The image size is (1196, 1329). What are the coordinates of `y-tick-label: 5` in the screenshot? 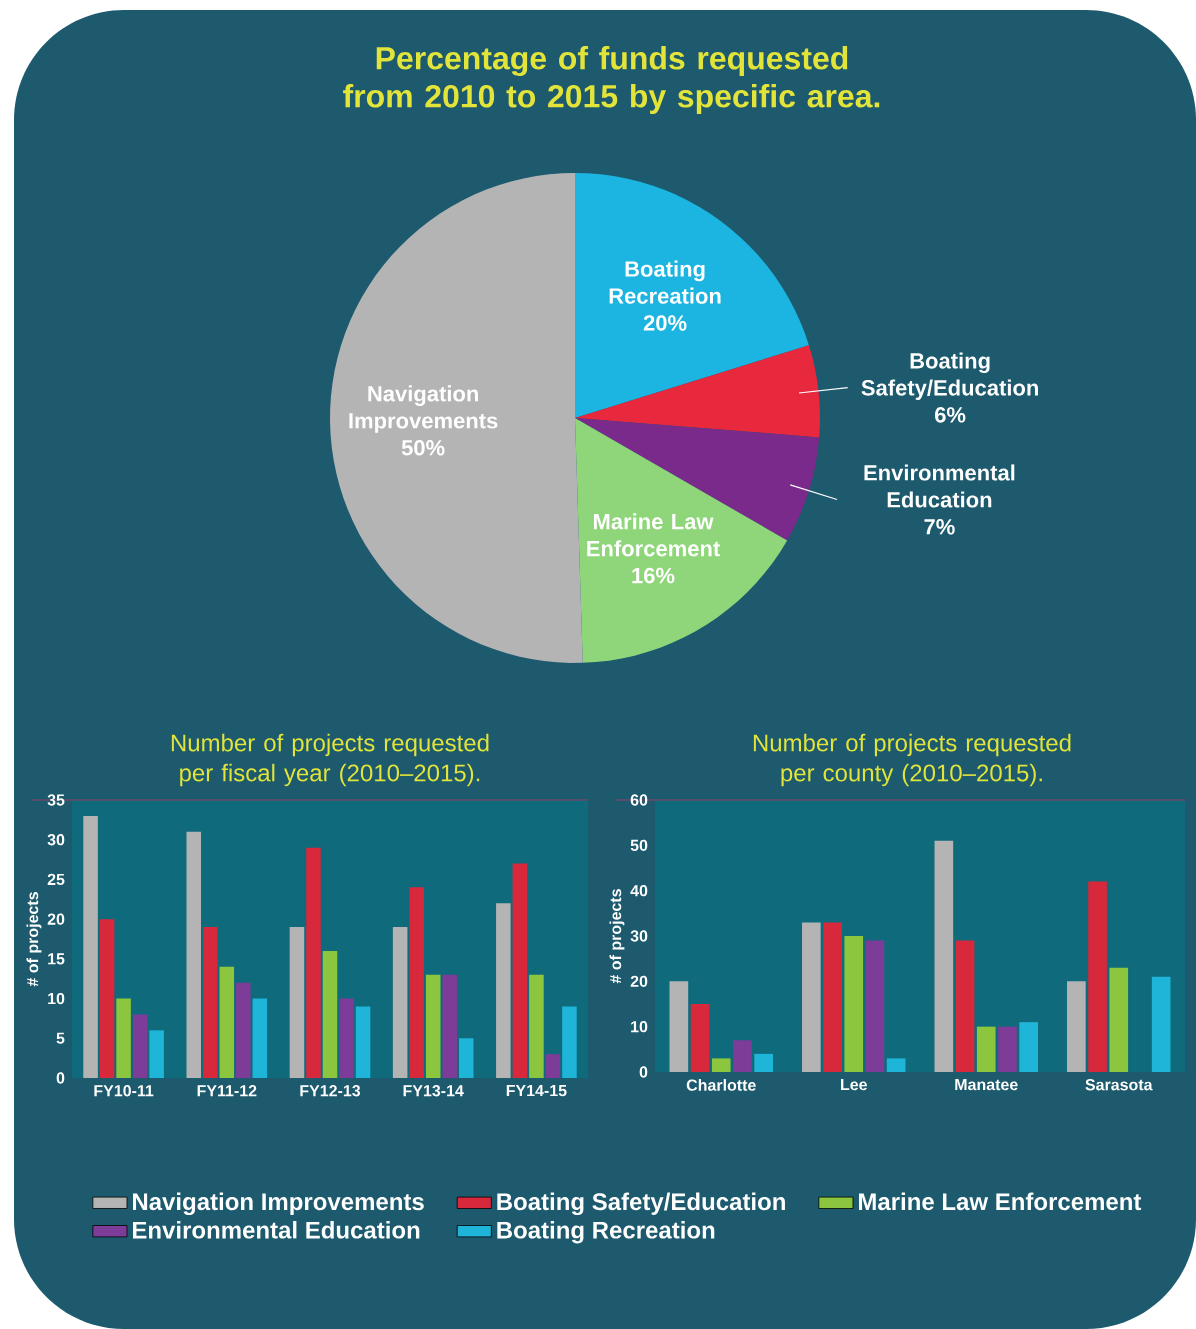 It's located at (60, 1038).